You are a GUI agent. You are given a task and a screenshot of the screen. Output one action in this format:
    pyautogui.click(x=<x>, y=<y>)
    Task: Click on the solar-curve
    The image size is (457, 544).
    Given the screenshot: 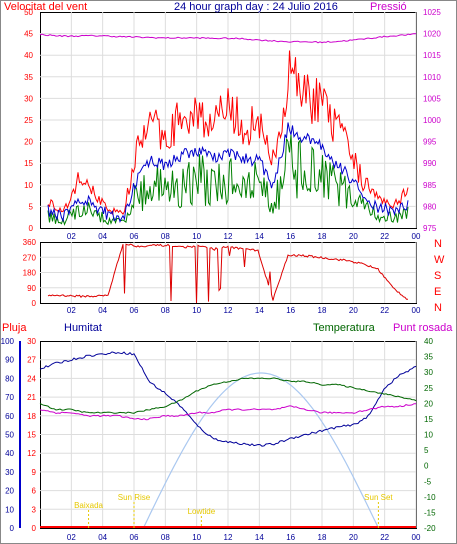 What is the action you would take?
    pyautogui.click(x=261, y=450)
    